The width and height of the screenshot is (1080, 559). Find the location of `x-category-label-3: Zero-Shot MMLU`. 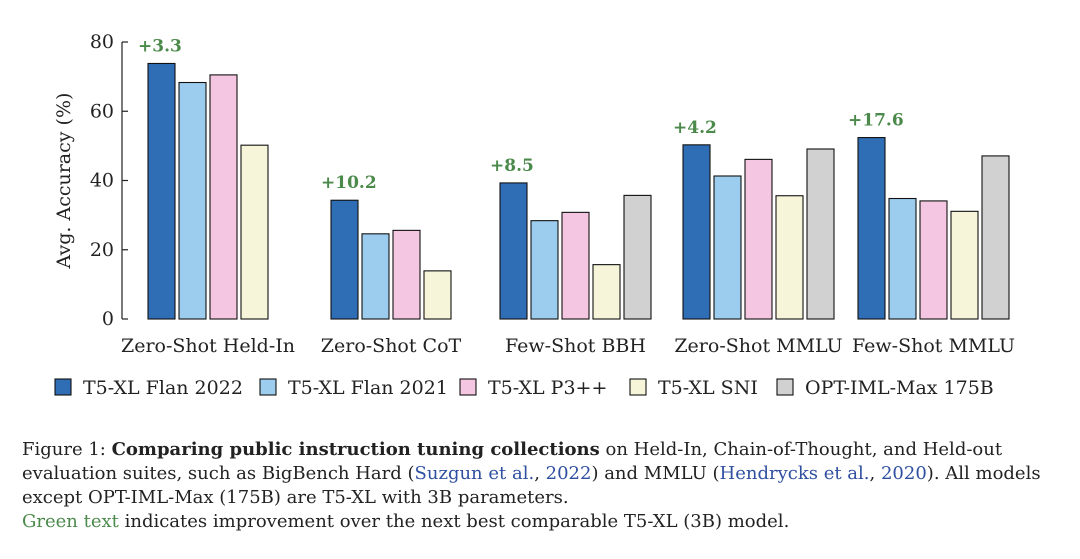

x-category-label-3: Zero-Shot MMLU is located at coordinates (758, 346).